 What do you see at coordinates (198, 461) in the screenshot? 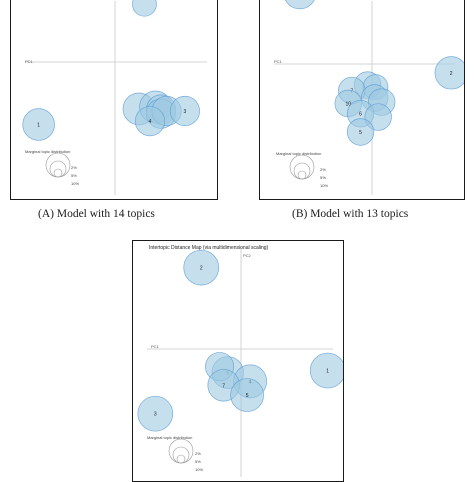
I see `chart-c-legend-label-5: 5%` at bounding box center [198, 461].